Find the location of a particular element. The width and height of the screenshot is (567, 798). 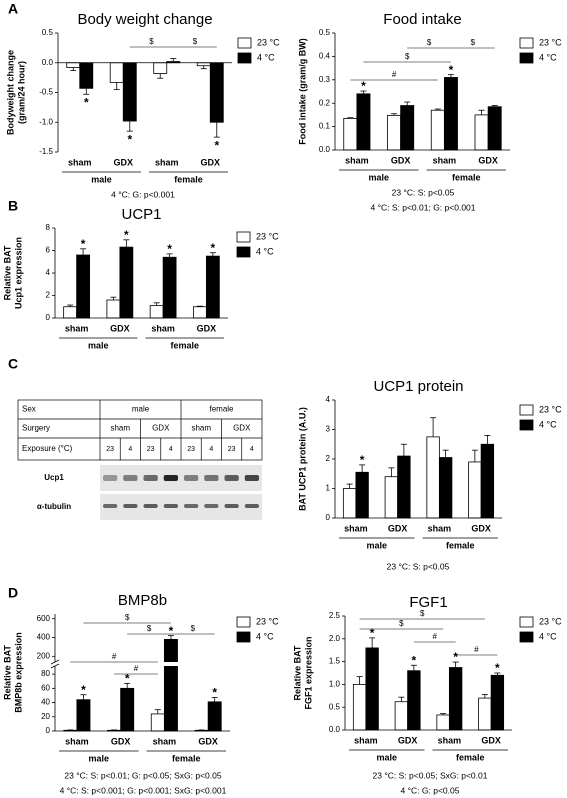

blot-label: Ucp1 is located at coordinates (54, 477).